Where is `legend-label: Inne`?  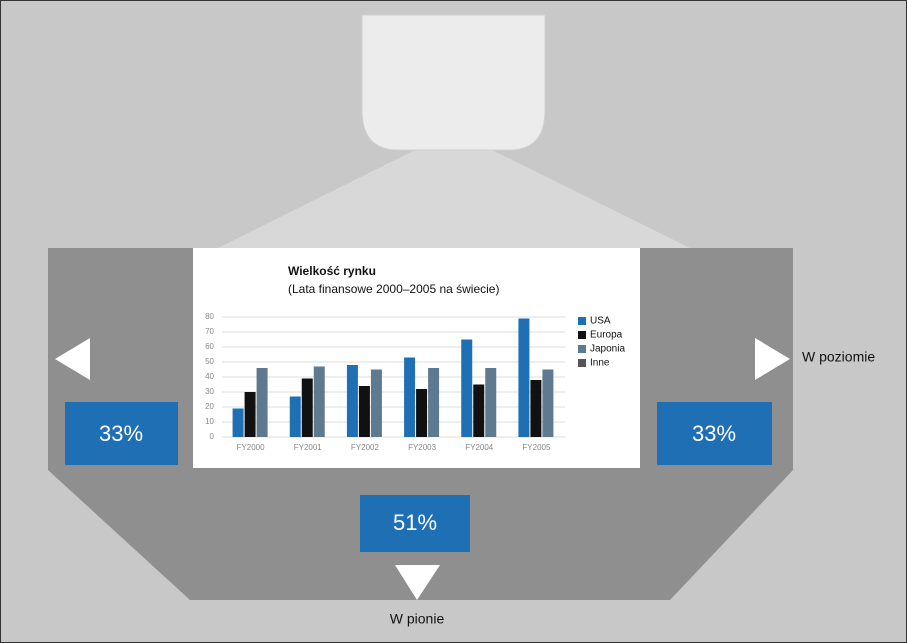 legend-label: Inne is located at coordinates (600, 363).